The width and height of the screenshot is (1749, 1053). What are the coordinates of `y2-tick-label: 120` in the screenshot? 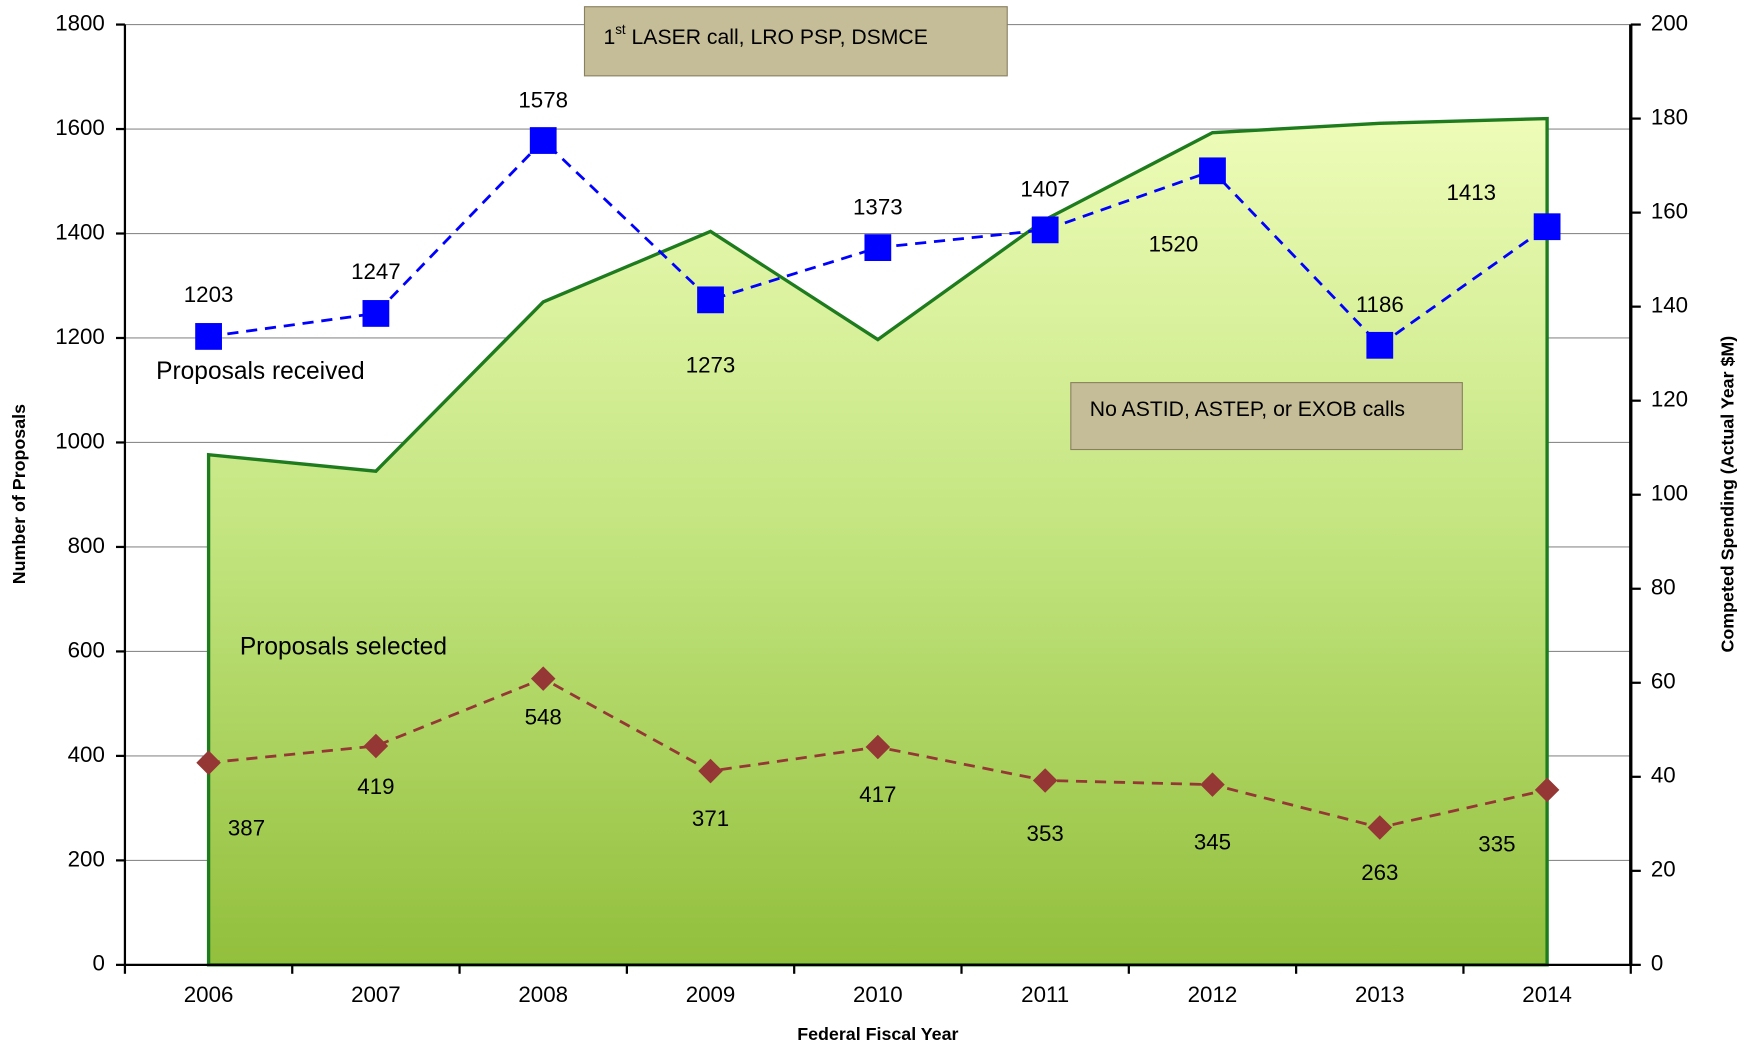 It's located at (1669, 399).